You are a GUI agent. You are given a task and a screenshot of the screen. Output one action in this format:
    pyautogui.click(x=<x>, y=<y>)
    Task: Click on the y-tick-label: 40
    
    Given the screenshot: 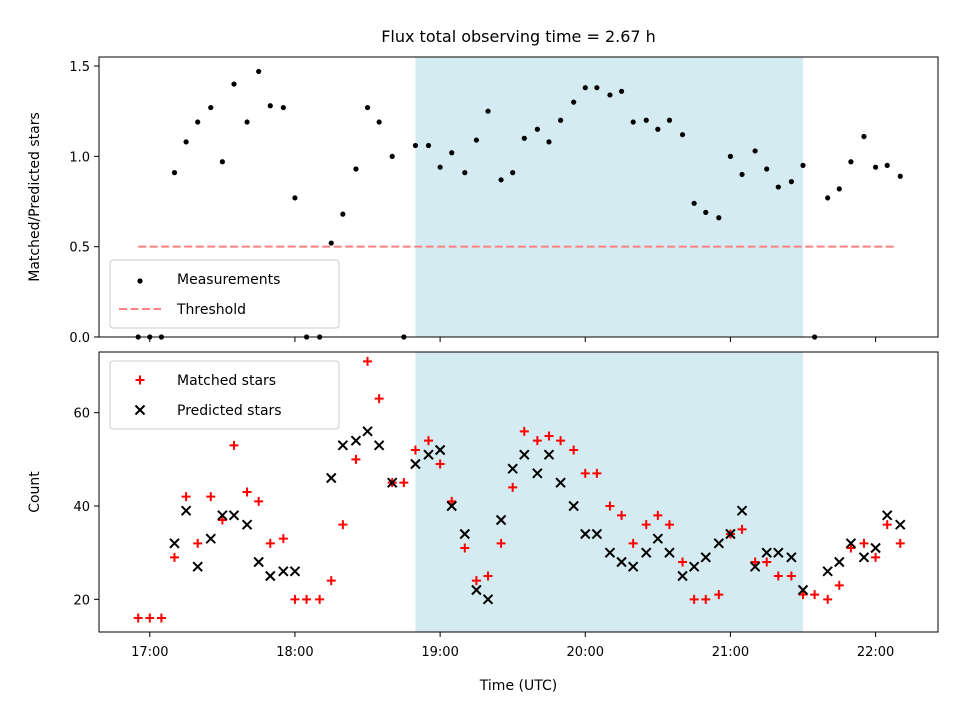 What is the action you would take?
    pyautogui.click(x=81, y=507)
    